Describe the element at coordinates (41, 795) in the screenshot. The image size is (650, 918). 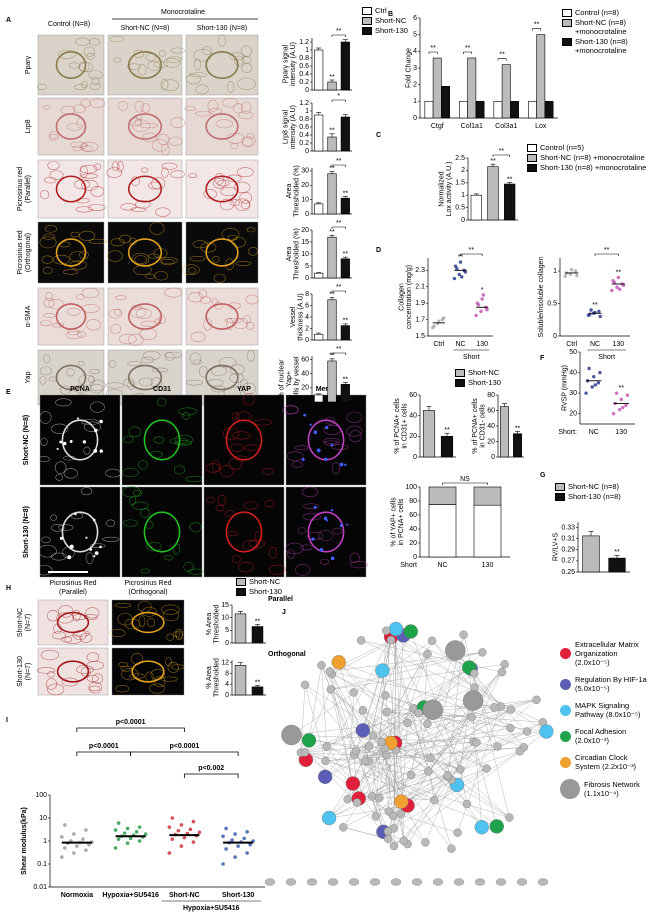
I see `y-tick-label: 100` at that location.